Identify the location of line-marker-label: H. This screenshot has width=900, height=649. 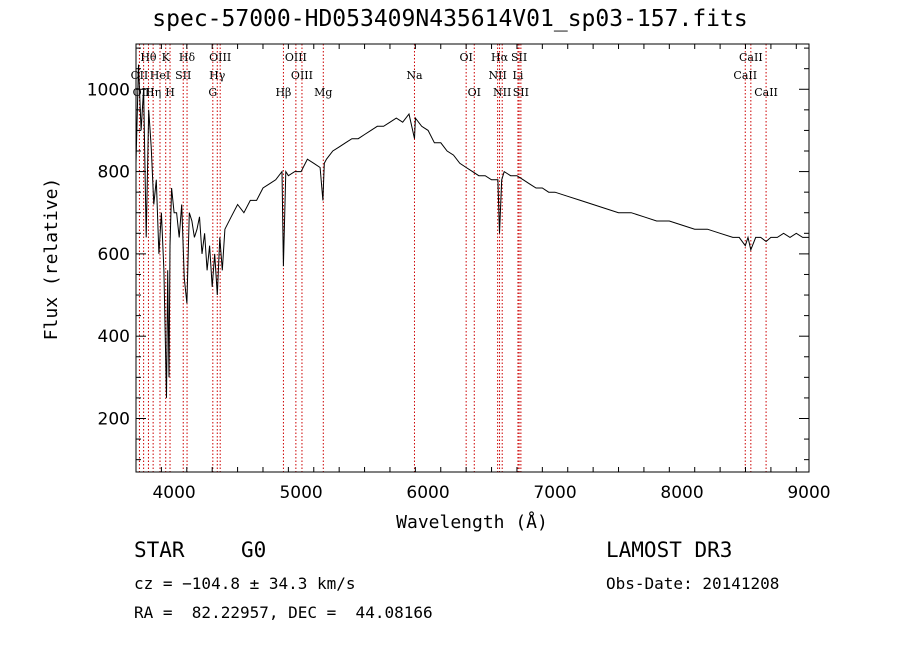
(170, 92).